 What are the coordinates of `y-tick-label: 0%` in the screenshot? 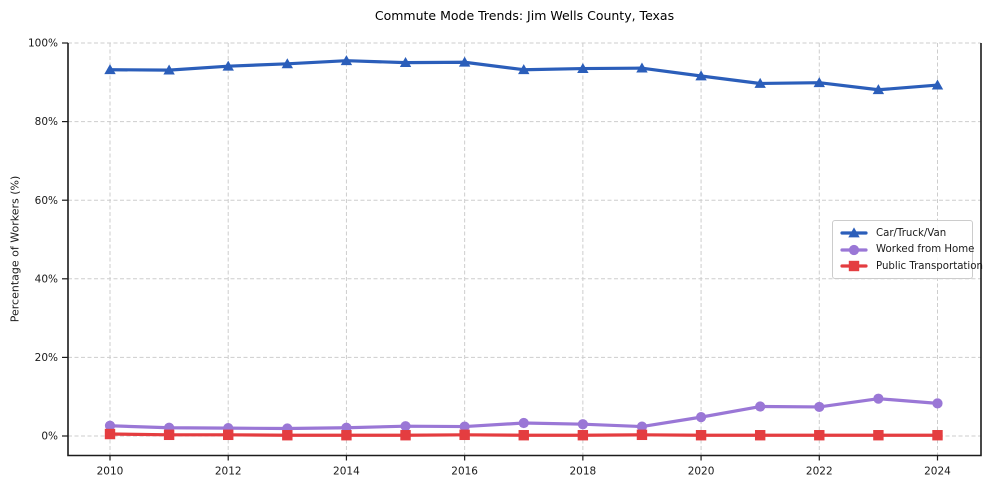 It's located at (49, 437).